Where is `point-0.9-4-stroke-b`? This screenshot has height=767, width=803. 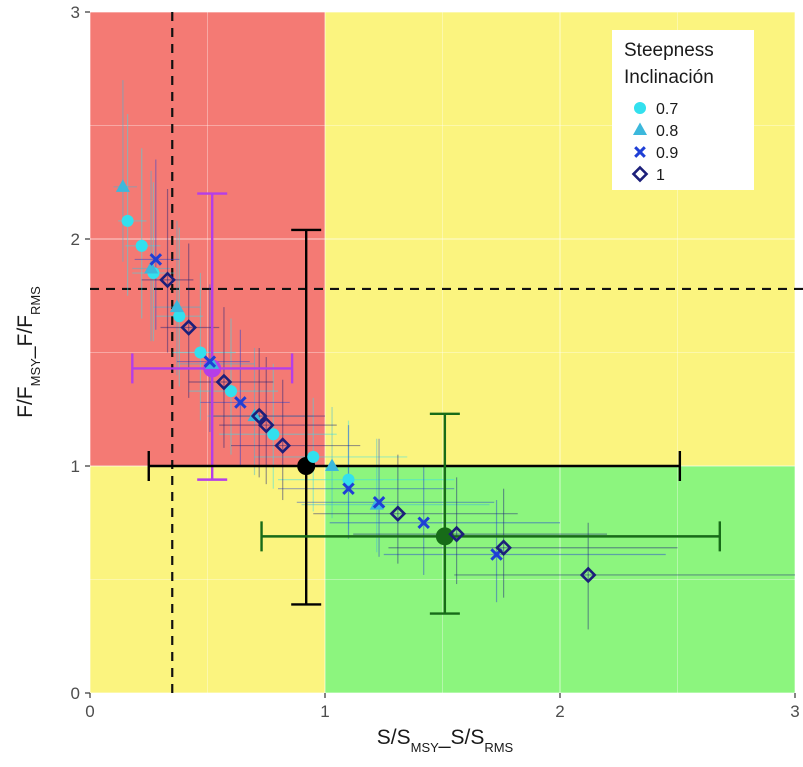
point-0.9-4-stroke-b is located at coordinates (379, 502).